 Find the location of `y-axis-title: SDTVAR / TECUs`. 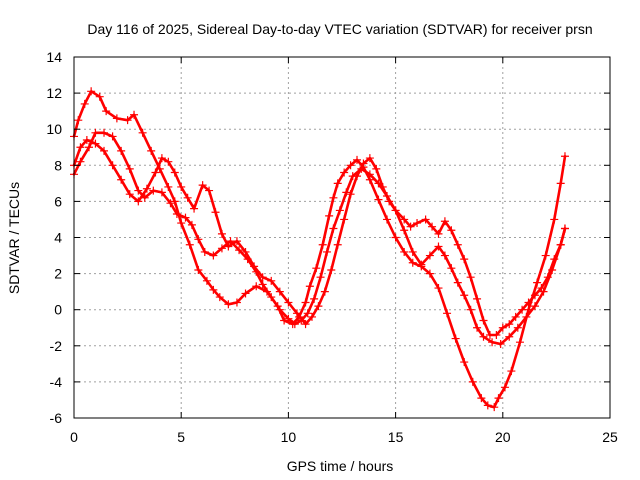

y-axis-title: SDTVAR / TECUs is located at coordinates (14, 238).